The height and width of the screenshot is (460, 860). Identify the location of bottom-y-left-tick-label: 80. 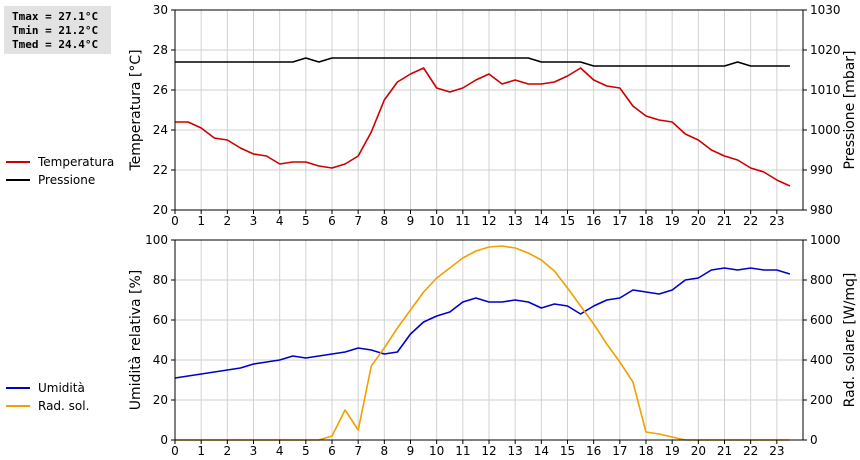
(160, 280).